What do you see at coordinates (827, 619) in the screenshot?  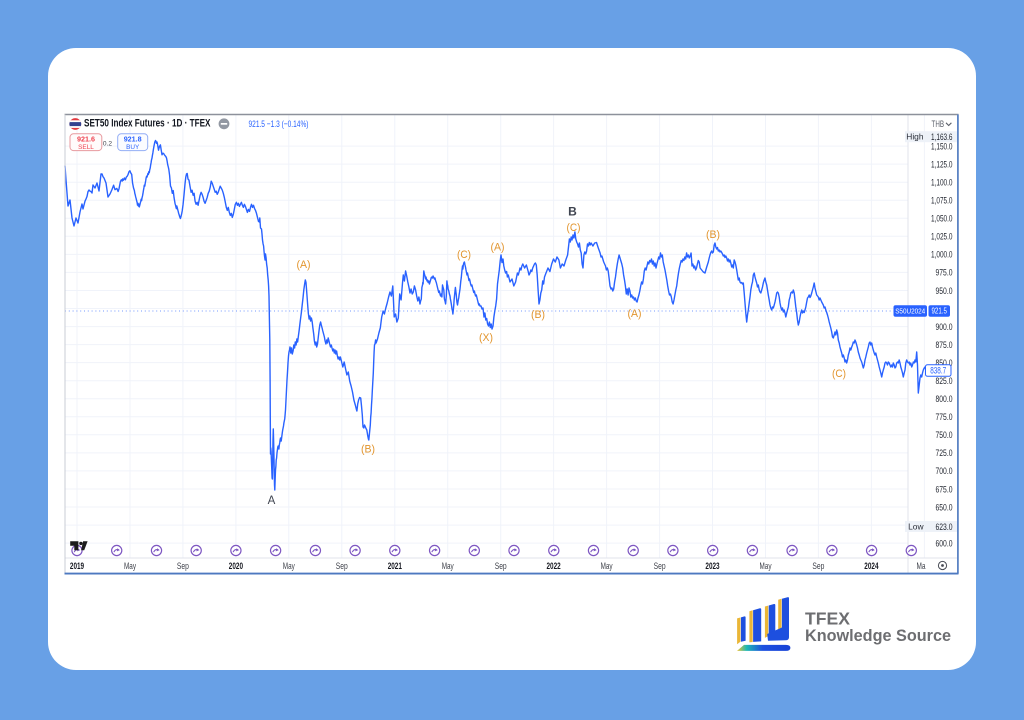 I see `svg-text: TFEX` at bounding box center [827, 619].